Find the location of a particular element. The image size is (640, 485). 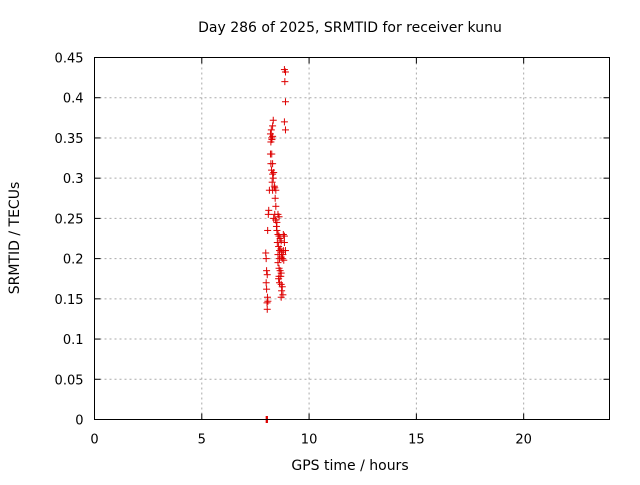

x-tick-label: 0 is located at coordinates (94, 440).